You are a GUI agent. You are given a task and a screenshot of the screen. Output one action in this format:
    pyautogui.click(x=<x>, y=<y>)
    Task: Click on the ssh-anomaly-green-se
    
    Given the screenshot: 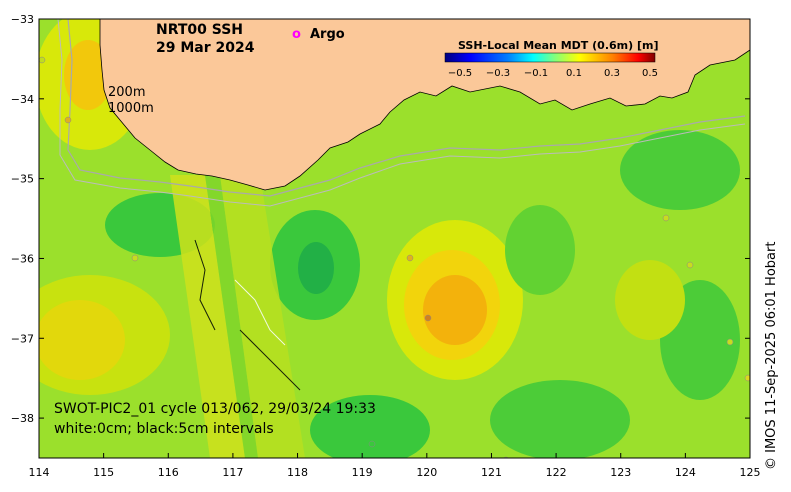 What is the action you would take?
    pyautogui.click(x=560, y=419)
    